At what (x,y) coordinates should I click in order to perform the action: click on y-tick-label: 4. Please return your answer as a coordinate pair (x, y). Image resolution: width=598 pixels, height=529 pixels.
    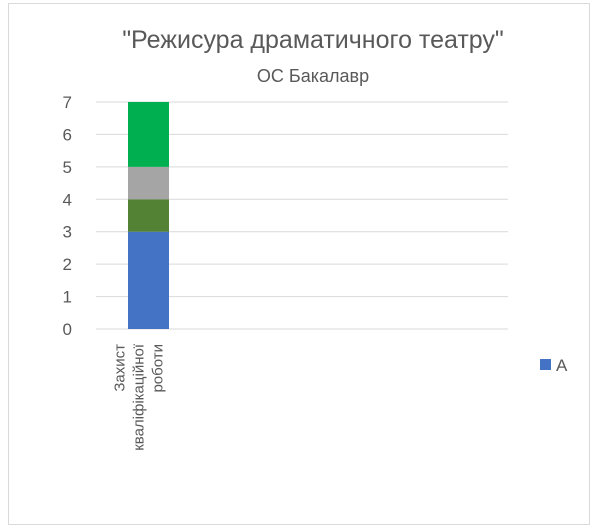
    Looking at the image, I should click on (67, 199).